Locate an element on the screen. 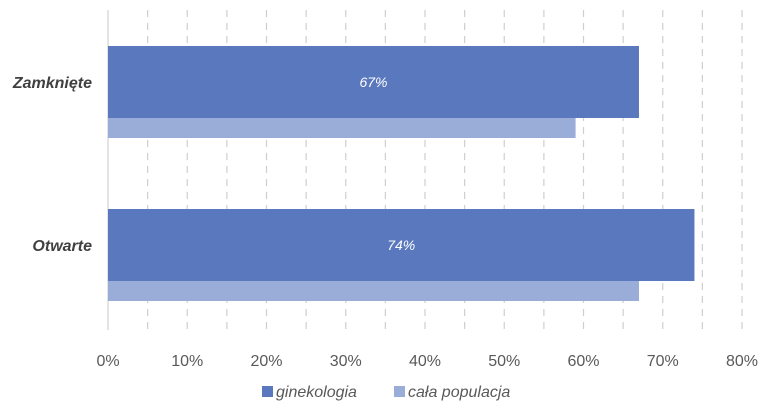 Image resolution: width=761 pixels, height=412 pixels. x-tick-label: 80% is located at coordinates (742, 361).